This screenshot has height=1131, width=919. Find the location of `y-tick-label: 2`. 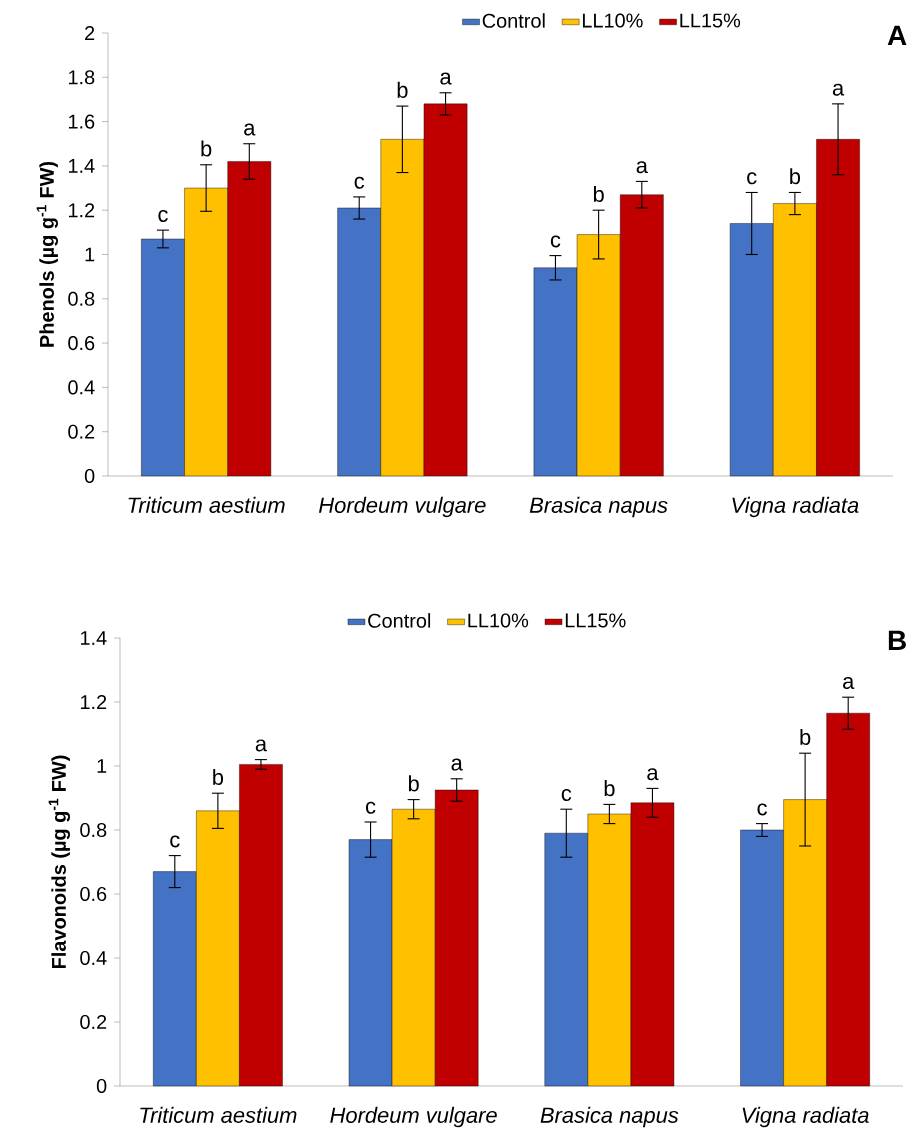

y-tick-label: 2 is located at coordinates (90, 33).